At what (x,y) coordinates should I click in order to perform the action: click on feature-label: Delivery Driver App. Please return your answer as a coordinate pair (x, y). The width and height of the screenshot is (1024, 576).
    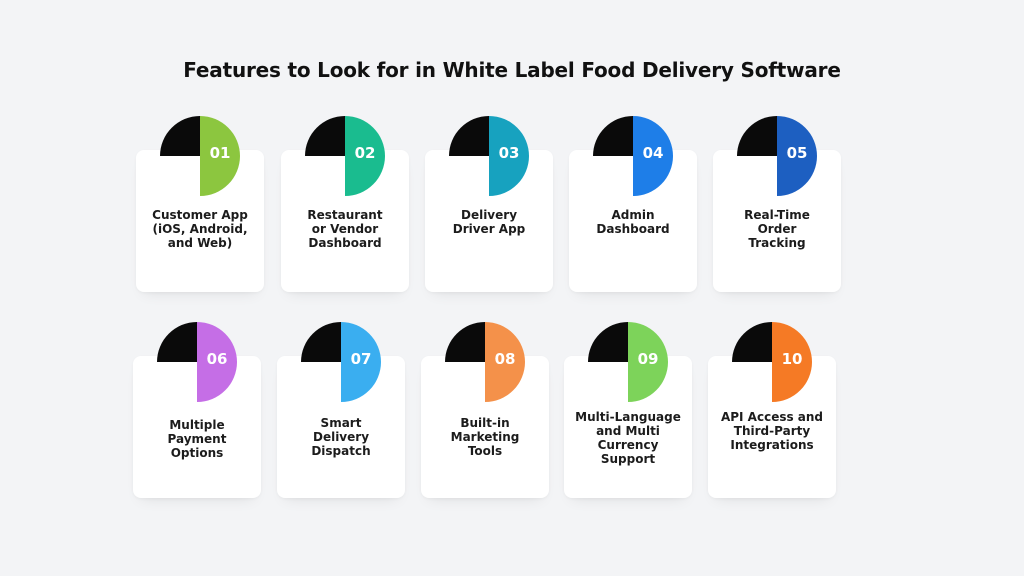
    Looking at the image, I should click on (489, 222).